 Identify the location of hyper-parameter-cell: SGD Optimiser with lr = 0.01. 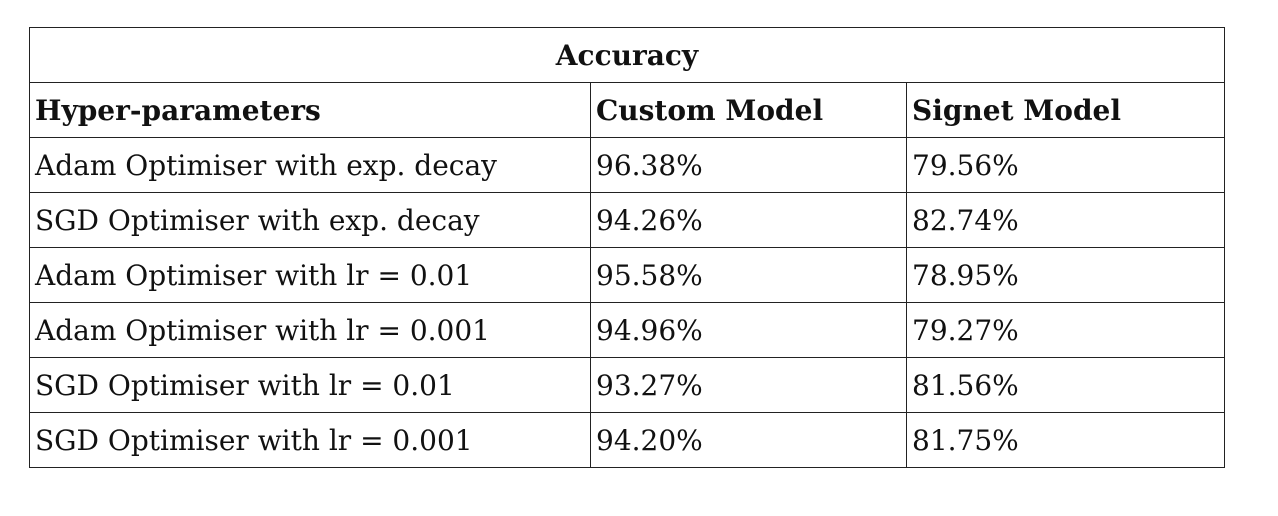
(310, 385).